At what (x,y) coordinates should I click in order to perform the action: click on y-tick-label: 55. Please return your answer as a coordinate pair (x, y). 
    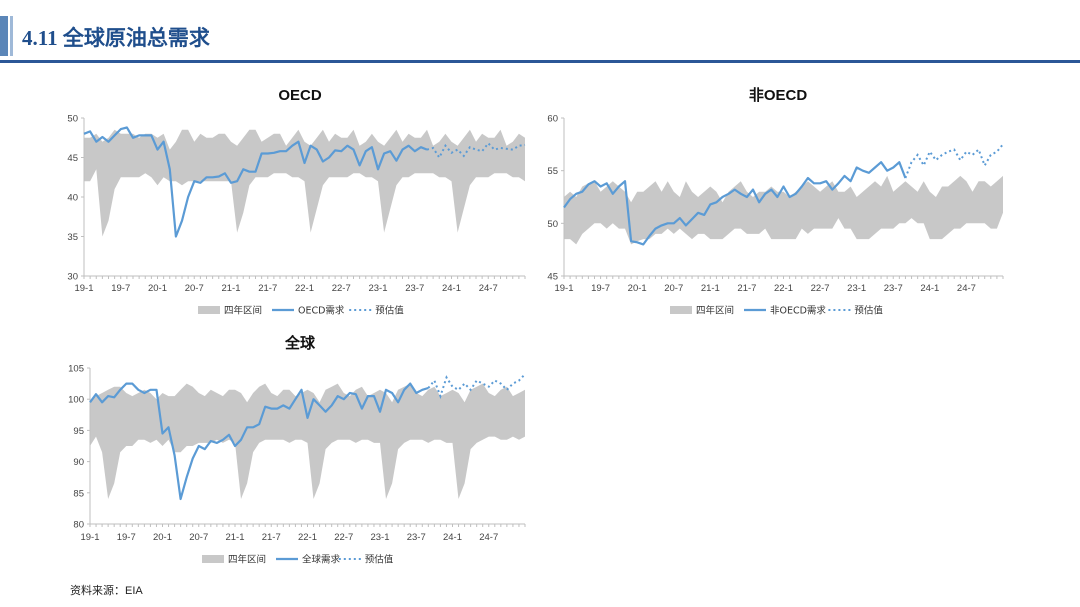
    Looking at the image, I should click on (552, 171).